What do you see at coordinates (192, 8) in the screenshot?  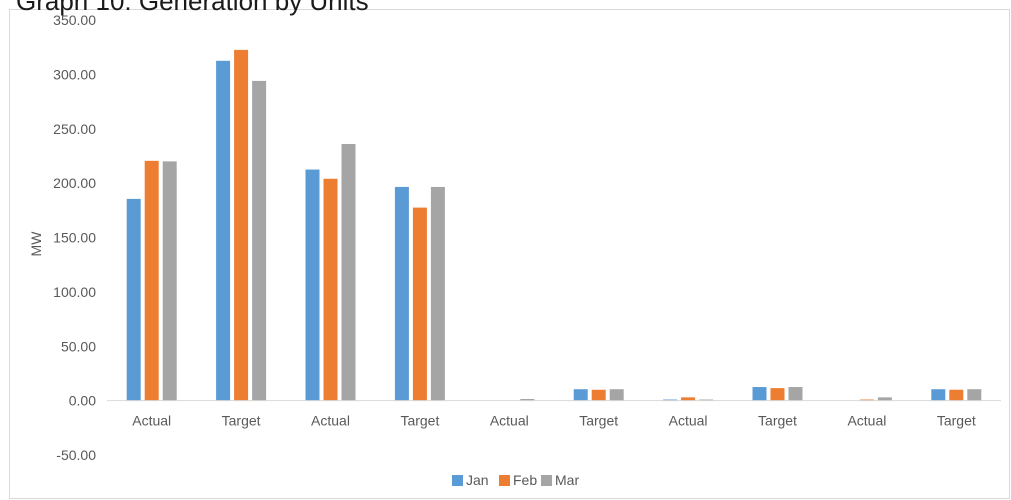 I see `chart-title: Graph 10: Generation by Units` at bounding box center [192, 8].